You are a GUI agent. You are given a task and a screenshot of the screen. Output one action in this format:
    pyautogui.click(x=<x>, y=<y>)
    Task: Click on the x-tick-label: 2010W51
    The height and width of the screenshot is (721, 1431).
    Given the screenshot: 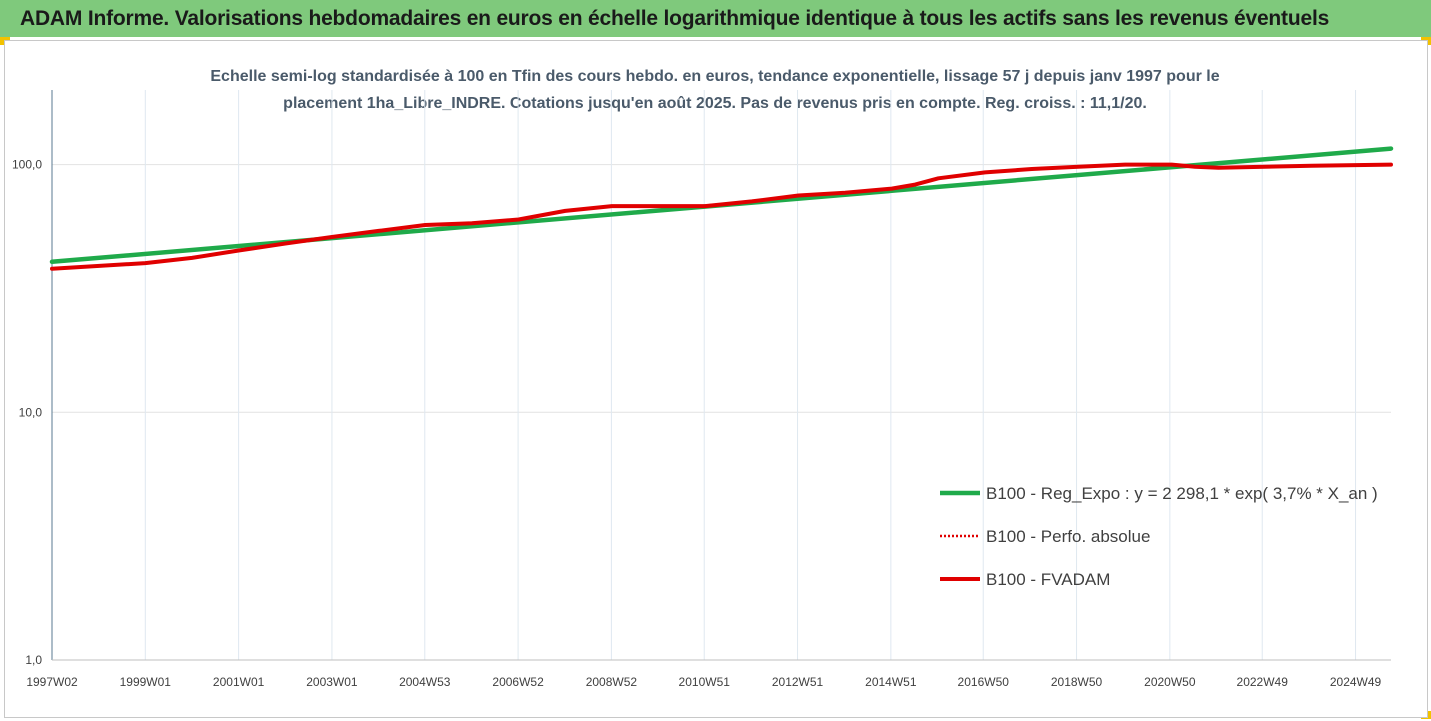 What is the action you would take?
    pyautogui.click(x=705, y=682)
    